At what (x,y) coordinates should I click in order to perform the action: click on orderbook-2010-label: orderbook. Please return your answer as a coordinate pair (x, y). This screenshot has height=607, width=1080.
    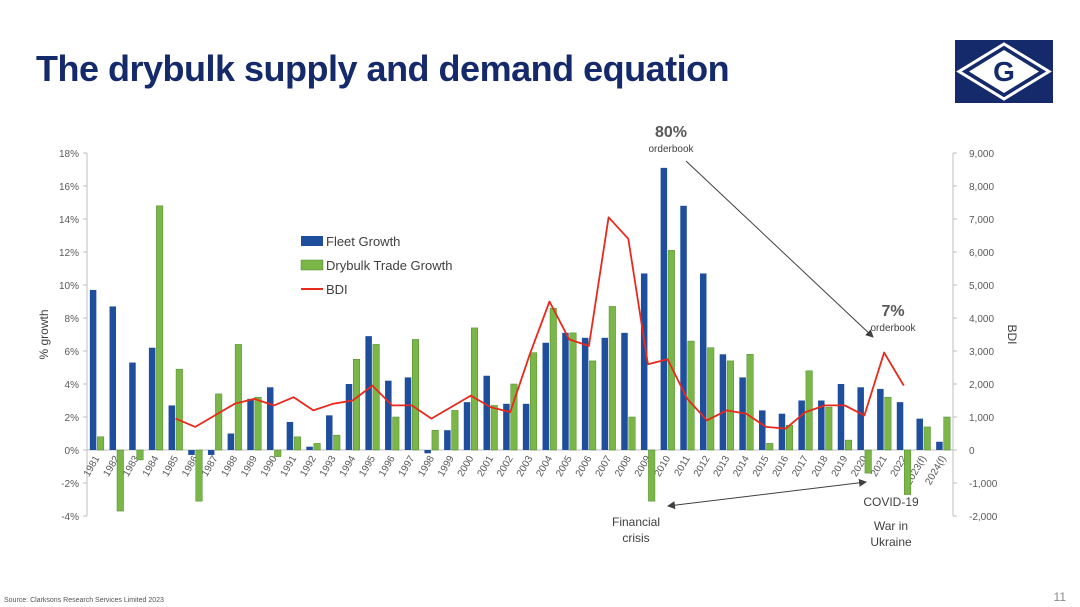
    Looking at the image, I should click on (671, 149).